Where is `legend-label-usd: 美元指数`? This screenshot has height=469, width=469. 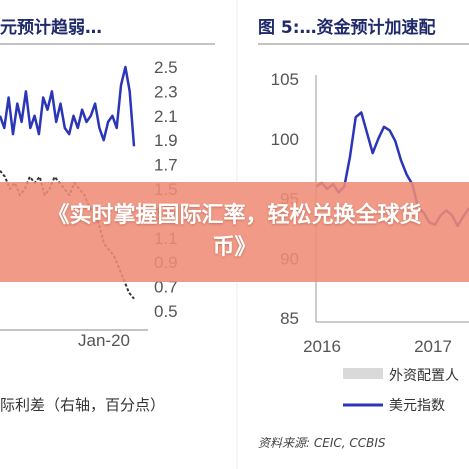 legend-label-usd: 美元指数 is located at coordinates (417, 406).